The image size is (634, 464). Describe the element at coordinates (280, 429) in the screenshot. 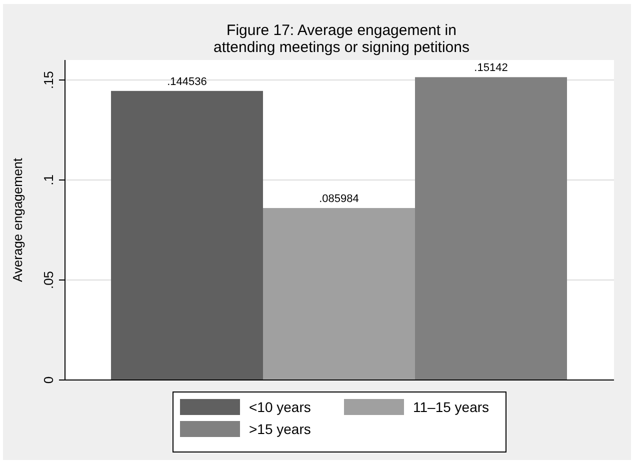

I see `legend-label: >15 years` at that location.